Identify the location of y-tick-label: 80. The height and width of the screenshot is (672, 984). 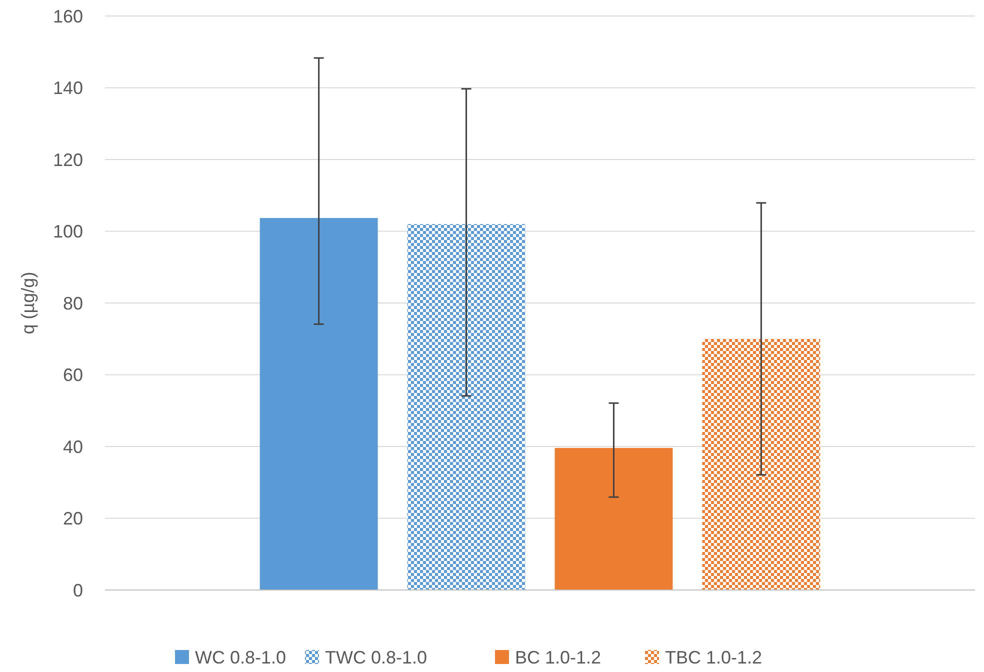
(72, 303).